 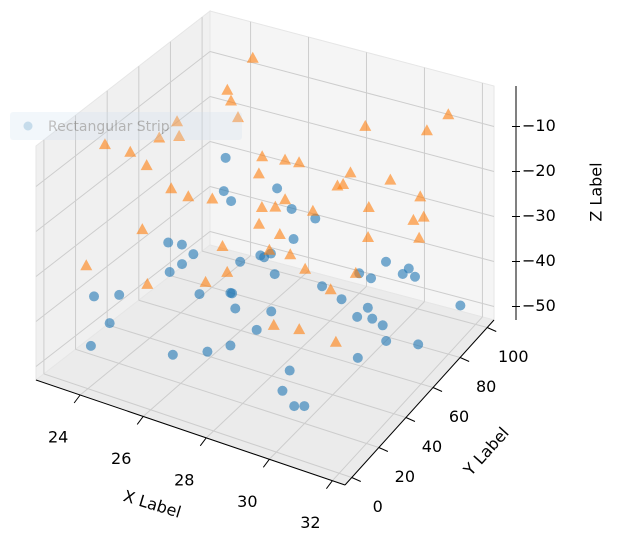 I want to click on legend: Rectangular Strip, so click(x=126, y=126).